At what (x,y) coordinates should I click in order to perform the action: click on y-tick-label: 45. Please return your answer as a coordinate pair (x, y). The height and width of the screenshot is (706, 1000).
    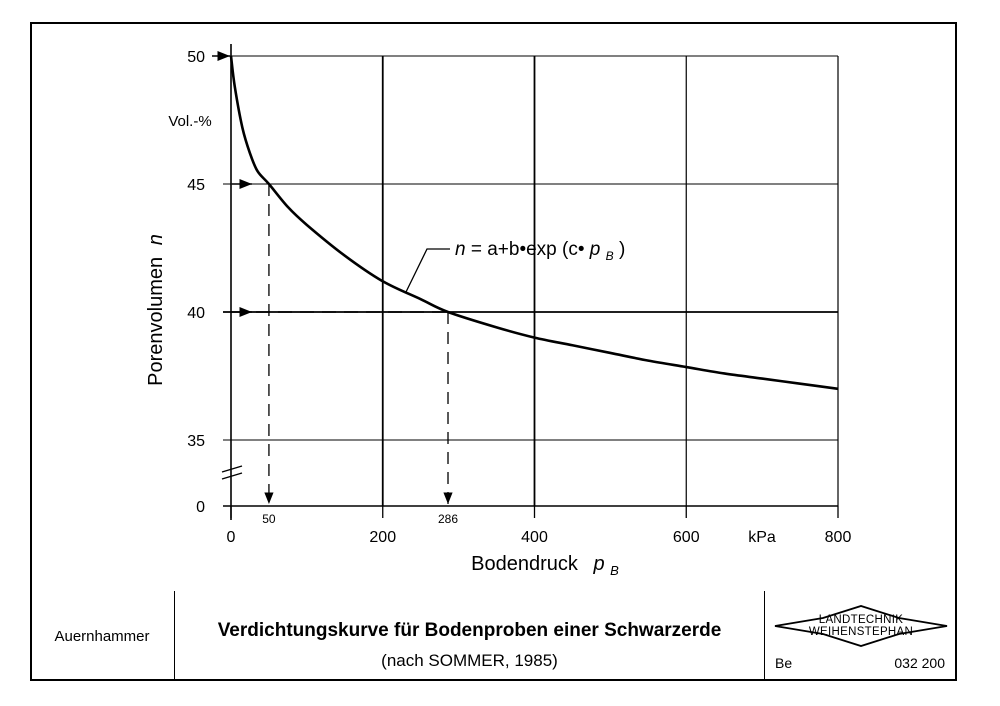
    Looking at the image, I should click on (196, 185).